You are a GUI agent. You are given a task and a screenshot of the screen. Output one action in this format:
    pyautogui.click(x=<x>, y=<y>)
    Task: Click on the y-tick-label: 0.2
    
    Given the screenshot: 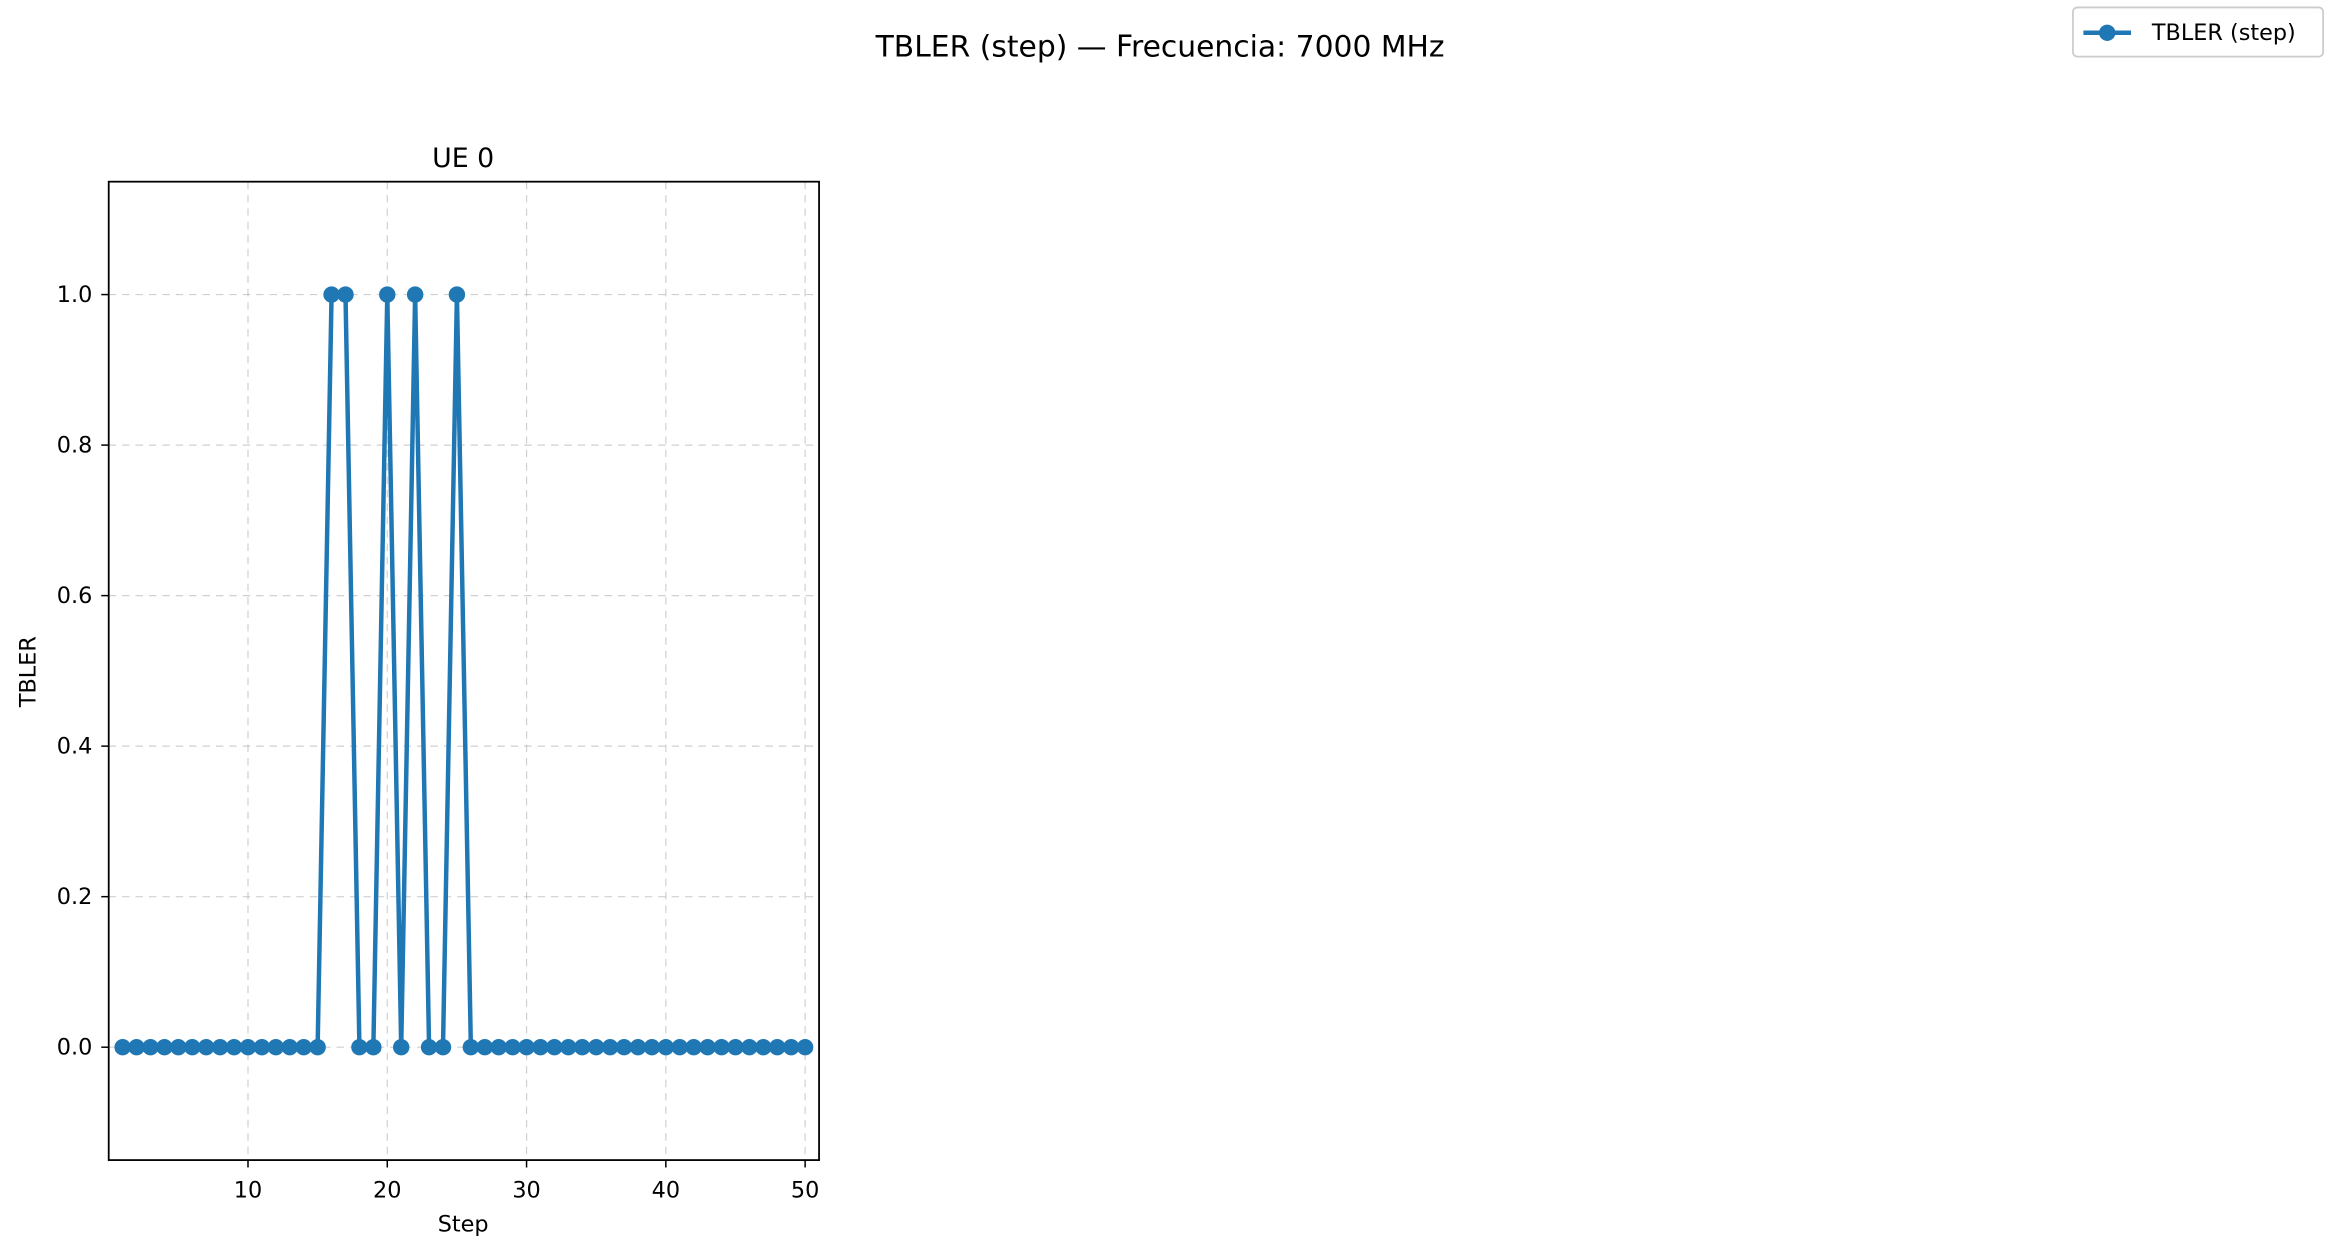 What is the action you would take?
    pyautogui.click(x=75, y=897)
    